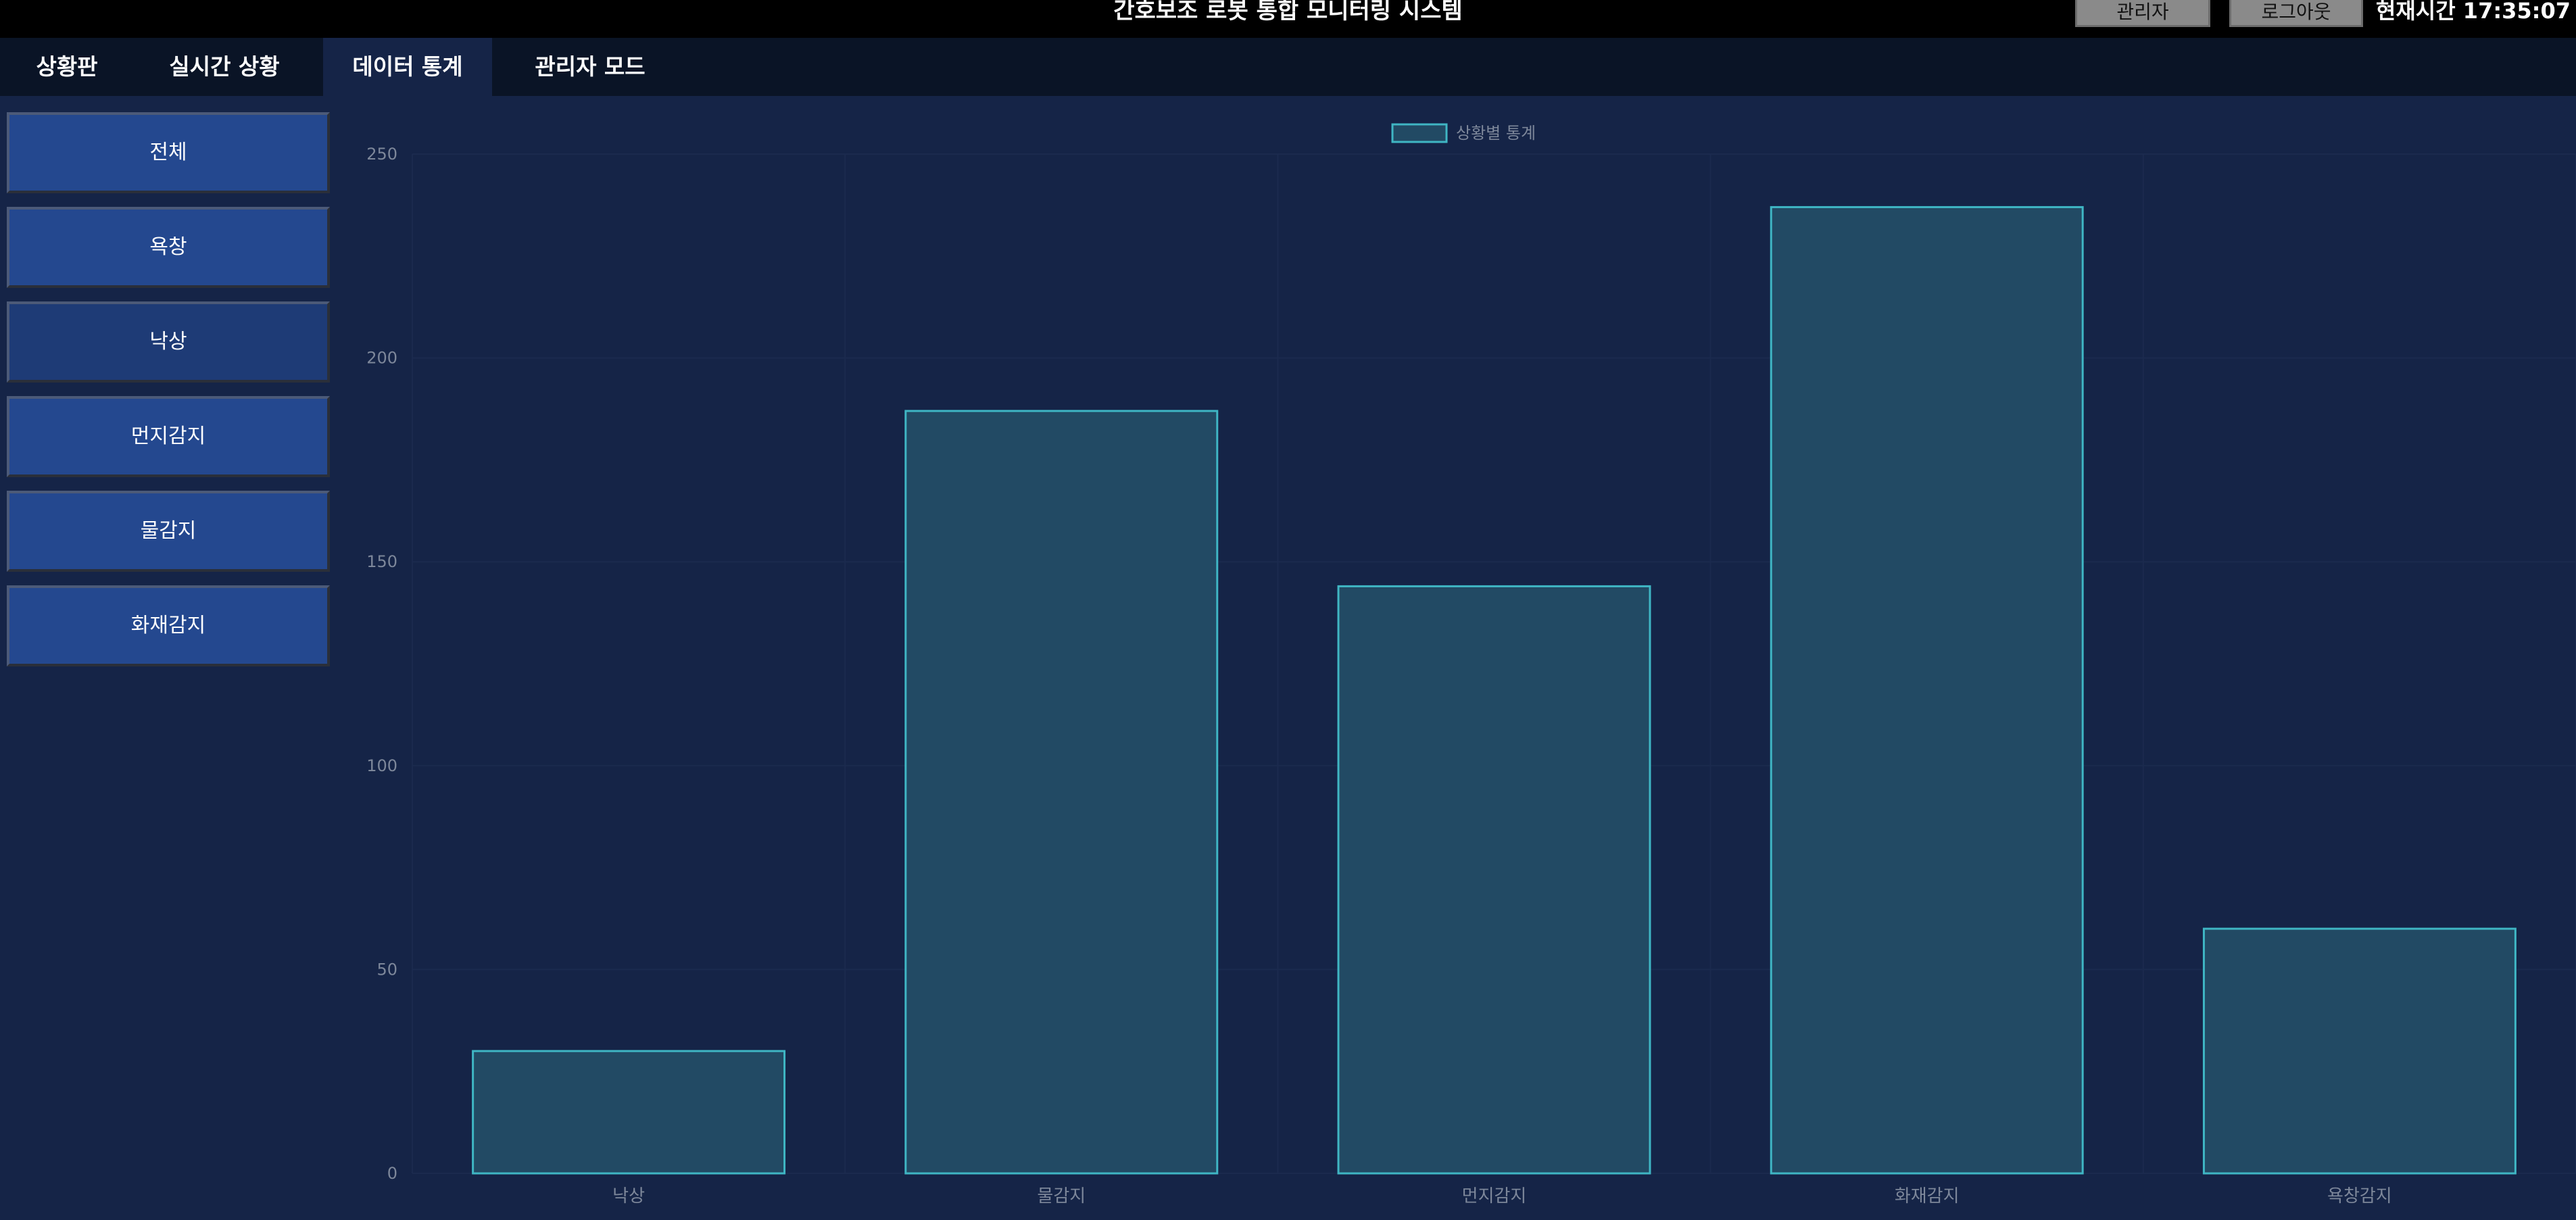  I want to click on logout-button: 로그아웃, so click(2296, 13).